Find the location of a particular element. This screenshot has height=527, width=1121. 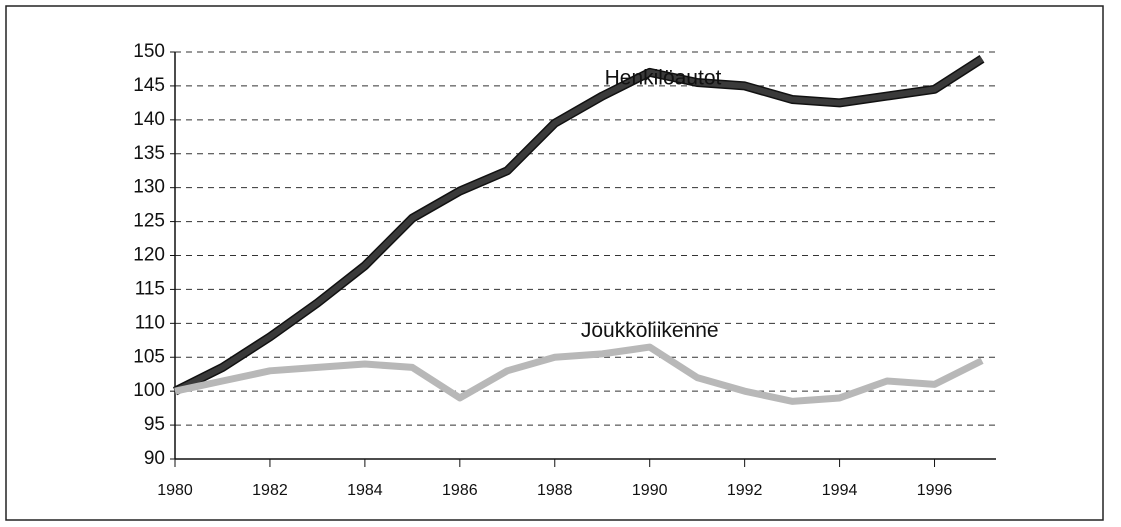

x-tick-label: 1980 is located at coordinates (175, 490).